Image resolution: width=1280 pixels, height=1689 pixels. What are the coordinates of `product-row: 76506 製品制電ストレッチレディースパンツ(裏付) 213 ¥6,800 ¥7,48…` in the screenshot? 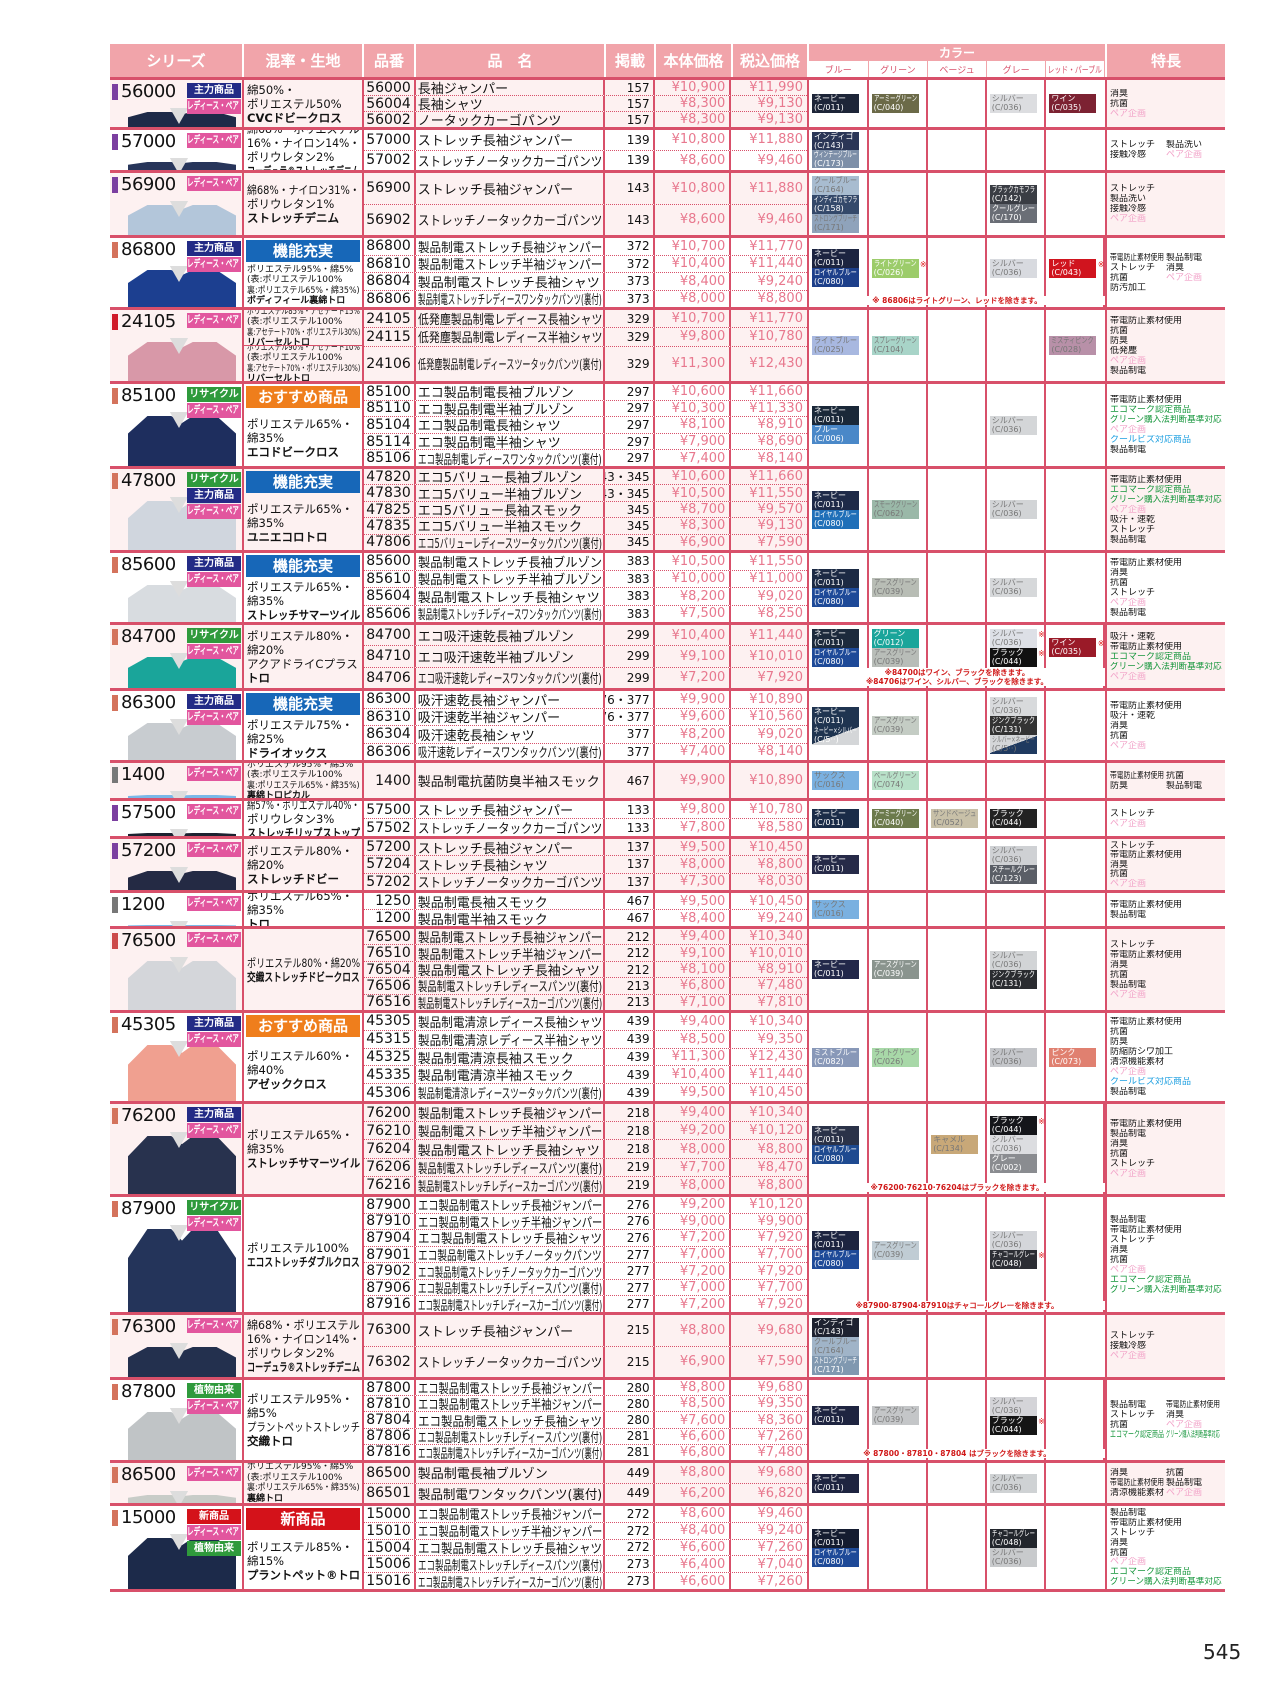 It's located at (585, 986).